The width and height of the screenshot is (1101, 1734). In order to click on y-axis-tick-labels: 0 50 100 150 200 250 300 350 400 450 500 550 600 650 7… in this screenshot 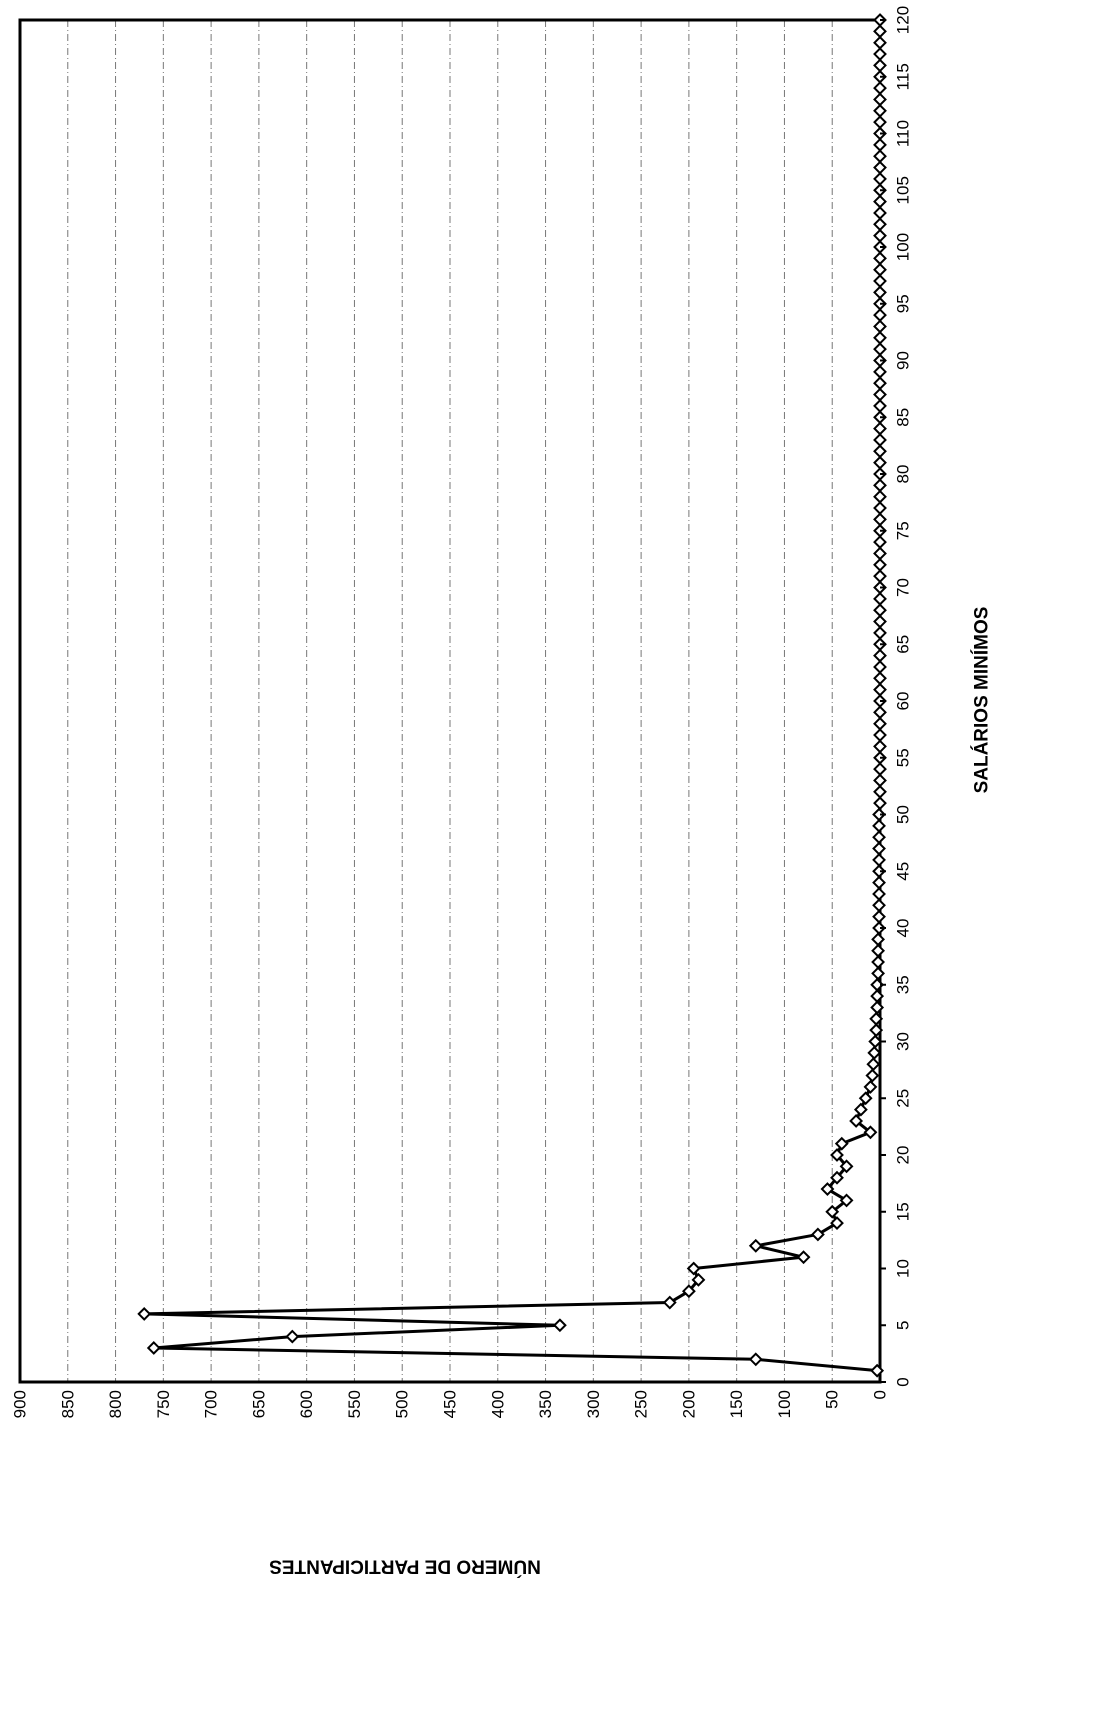, I will do `click(450, 1404)`.